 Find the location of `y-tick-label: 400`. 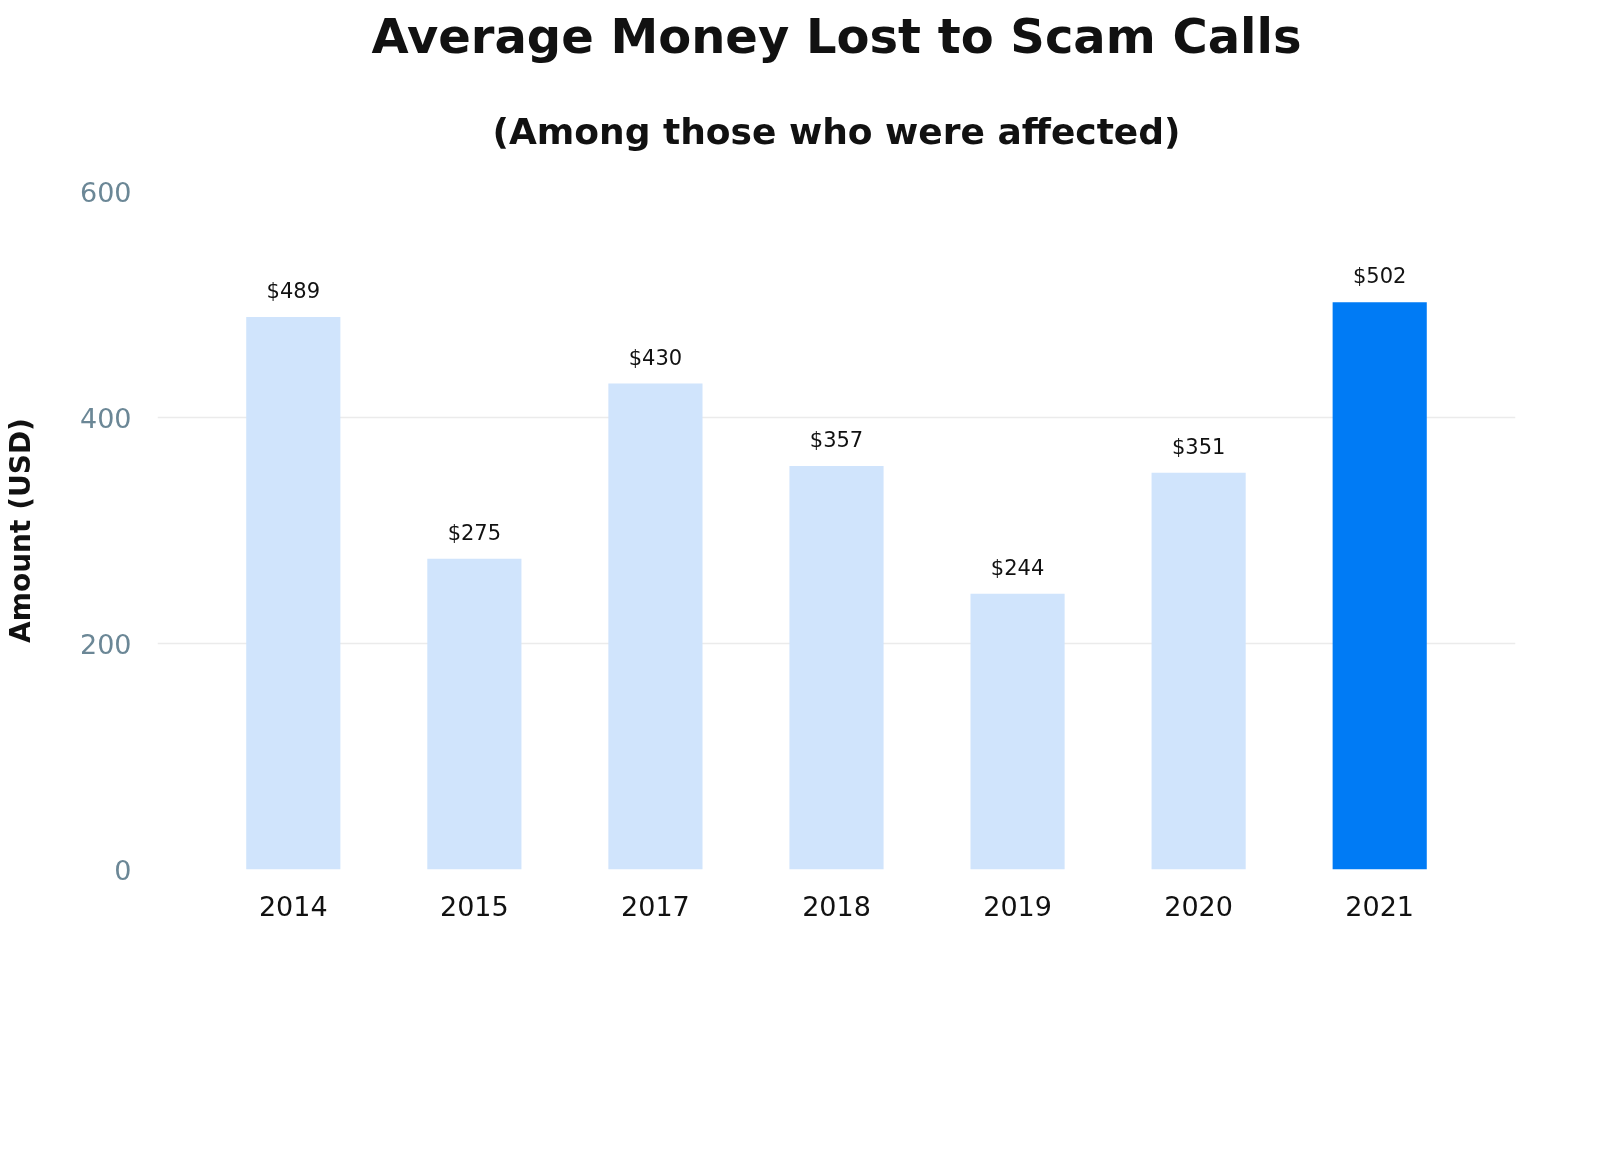

y-tick-label: 400 is located at coordinates (105, 418).